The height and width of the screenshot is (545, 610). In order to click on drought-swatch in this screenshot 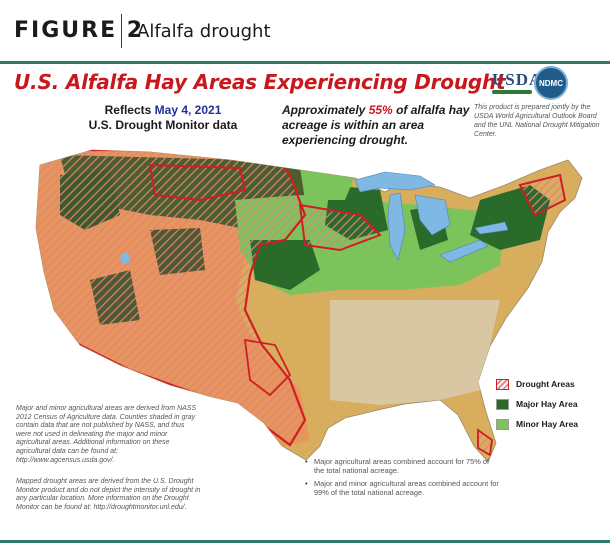, I will do `click(502, 384)`.